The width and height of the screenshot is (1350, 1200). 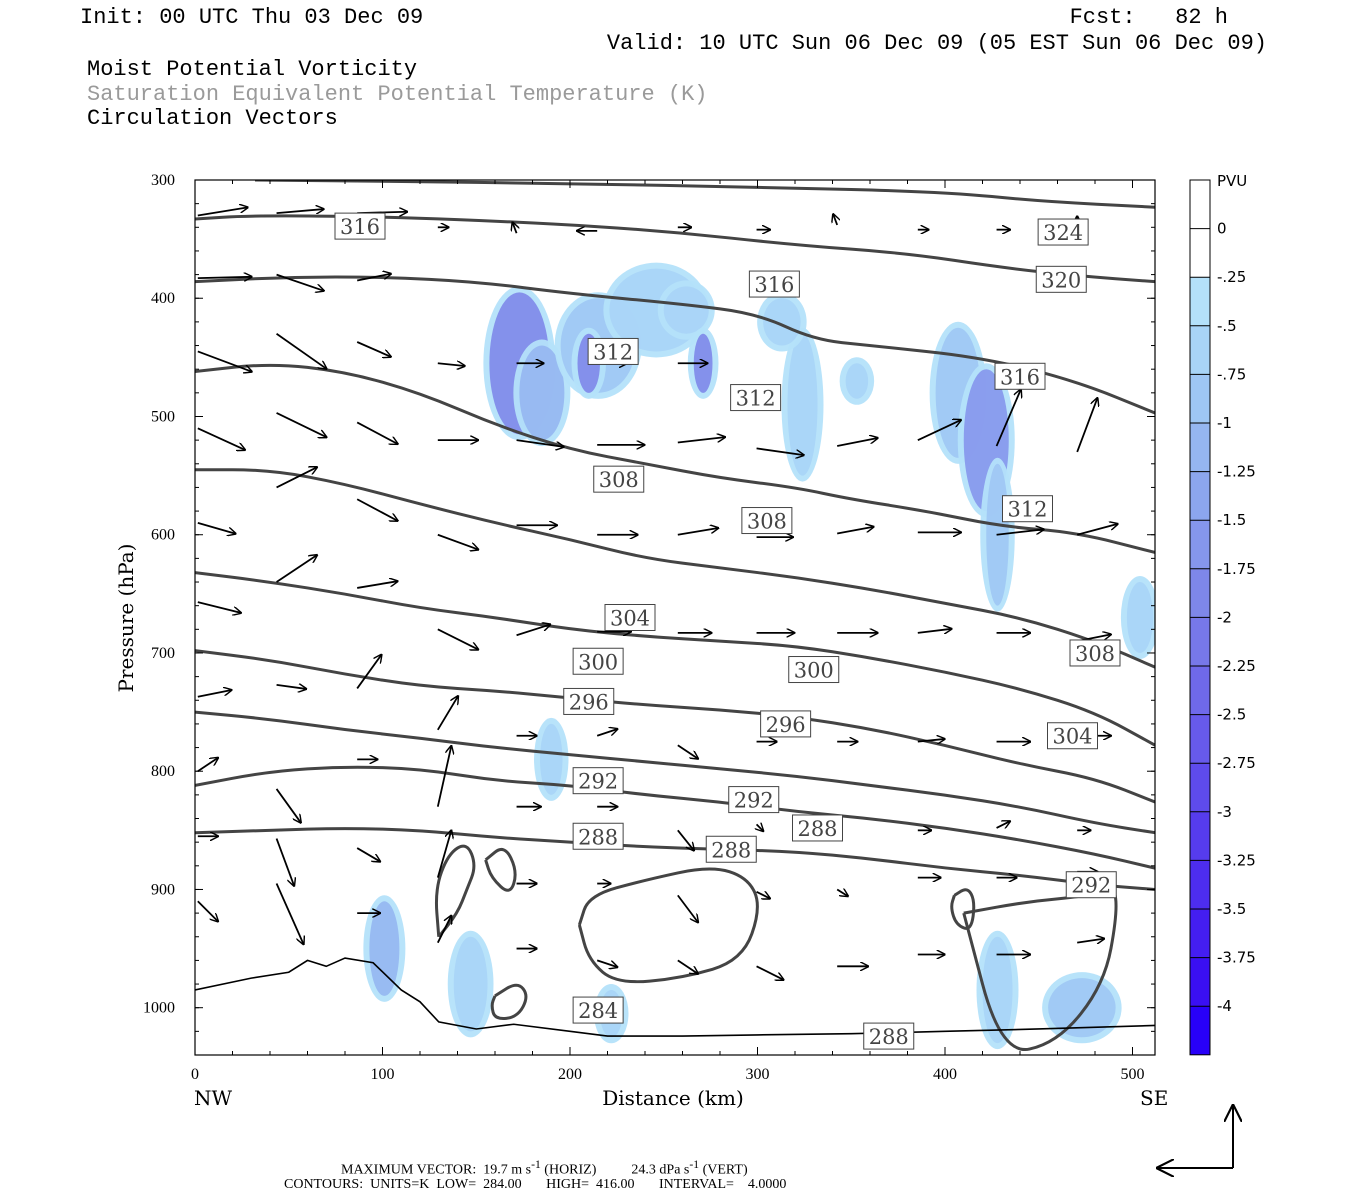 What do you see at coordinates (786, 725) in the screenshot?
I see `contour-label-296: 296` at bounding box center [786, 725].